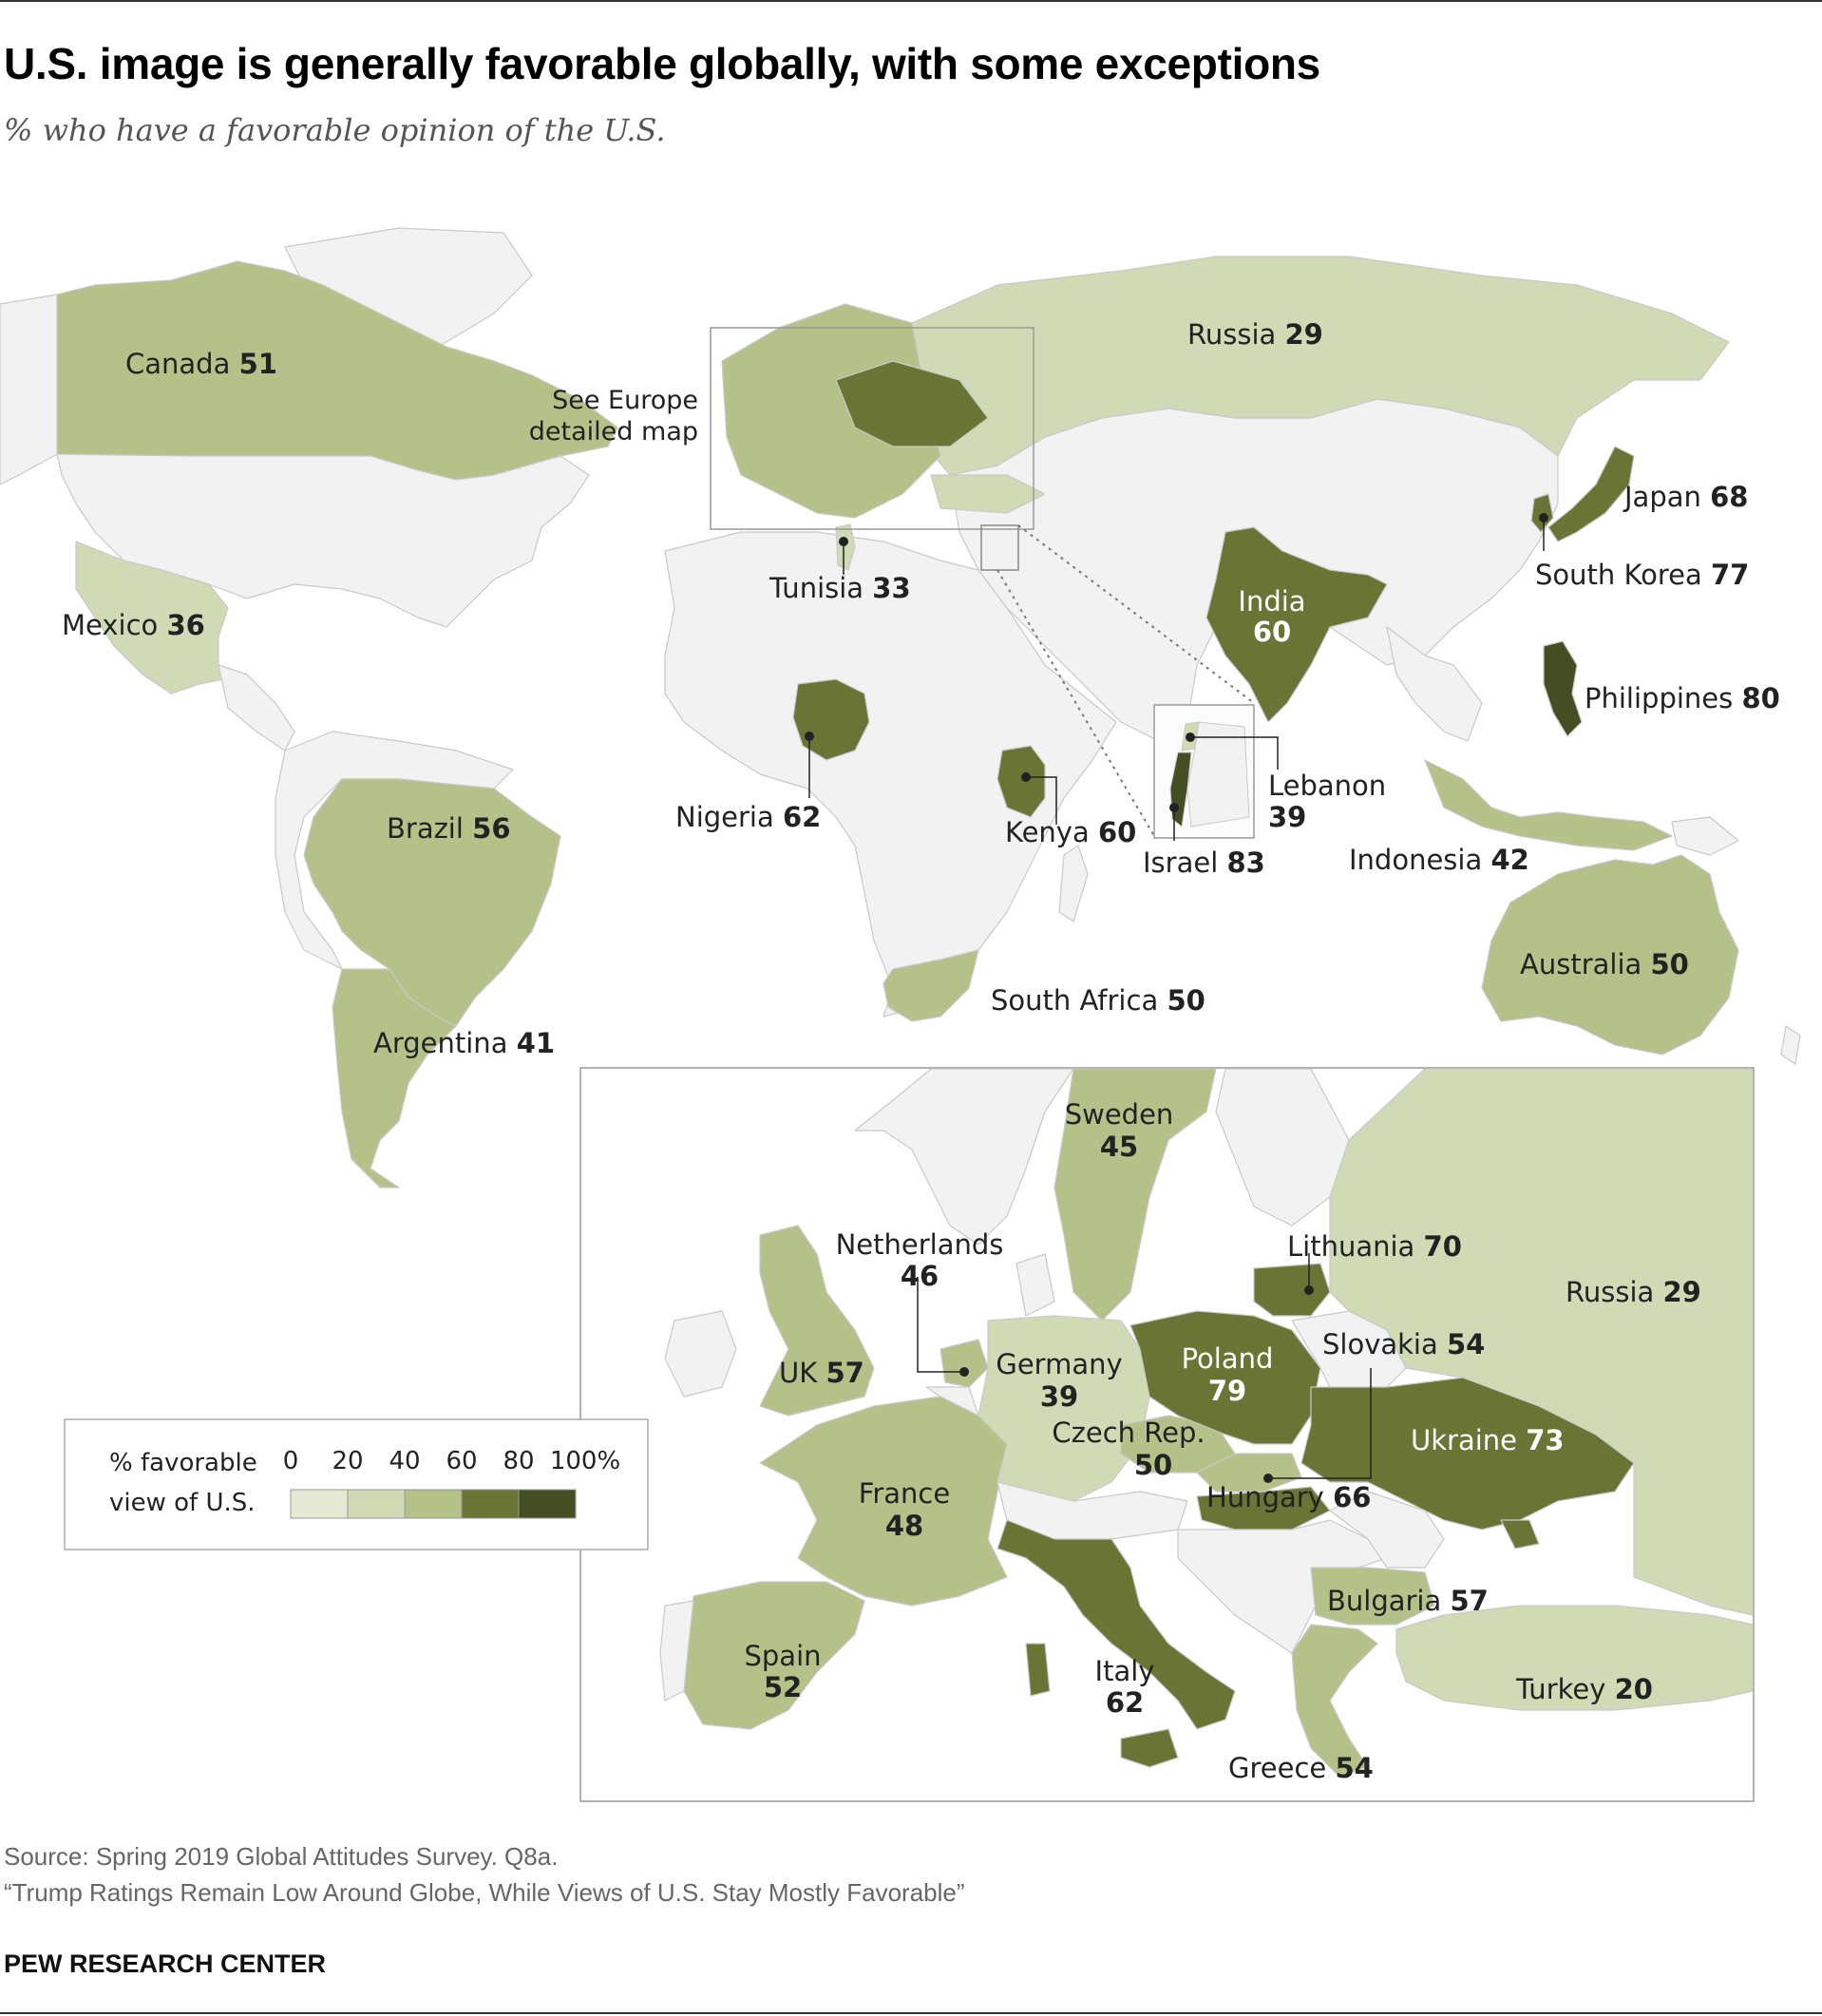 This screenshot has height=2016, width=1822. Describe the element at coordinates (1790, 1045) in the screenshot. I see `nz-shape` at that location.